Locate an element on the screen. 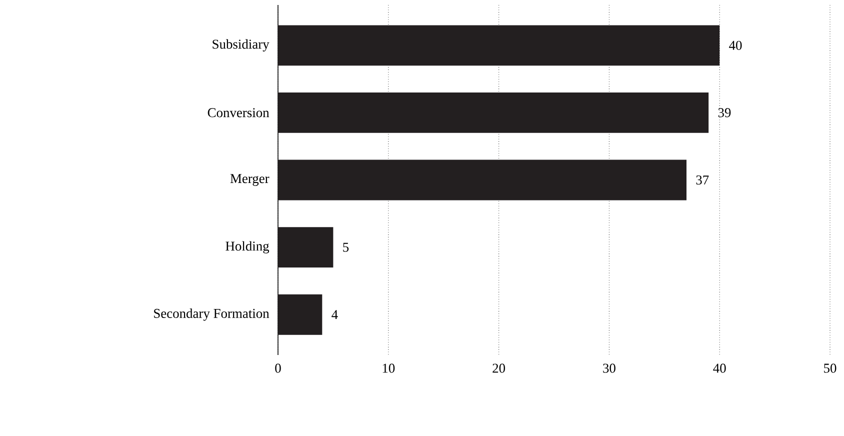 The image size is (844, 436). data-label: 40 is located at coordinates (735, 45).